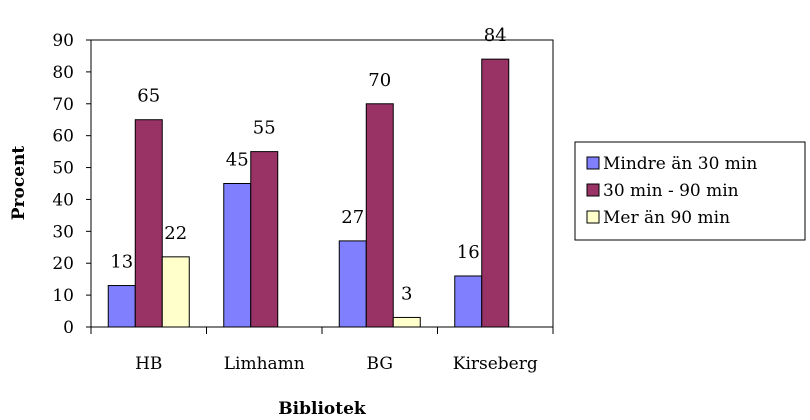  What do you see at coordinates (380, 364) in the screenshot?
I see `x-tick-label: BG` at bounding box center [380, 364].